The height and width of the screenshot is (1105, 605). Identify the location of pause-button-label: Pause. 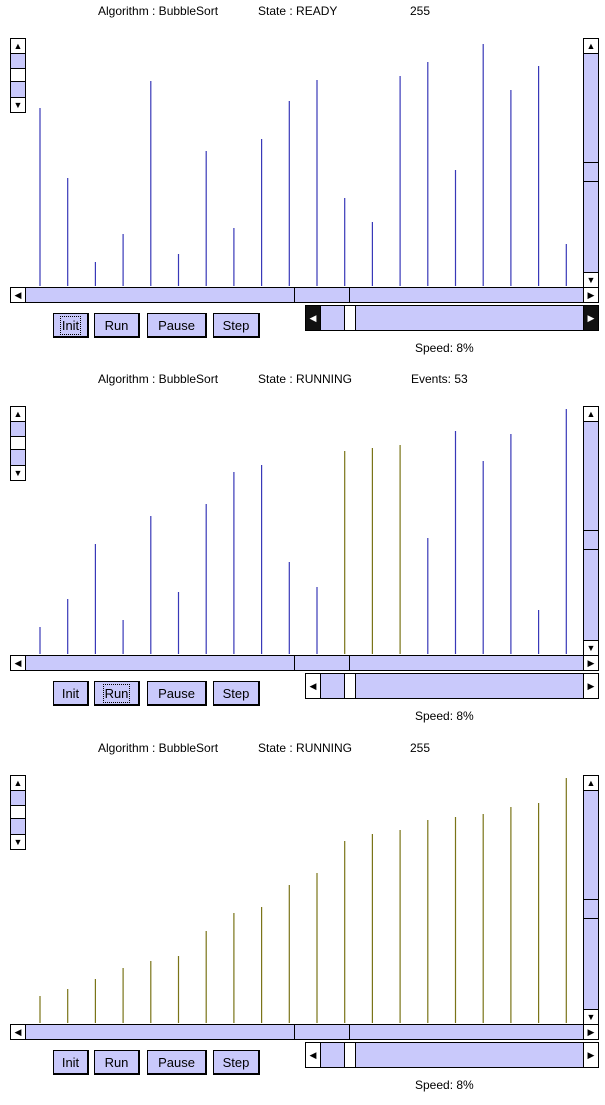
(176, 325).